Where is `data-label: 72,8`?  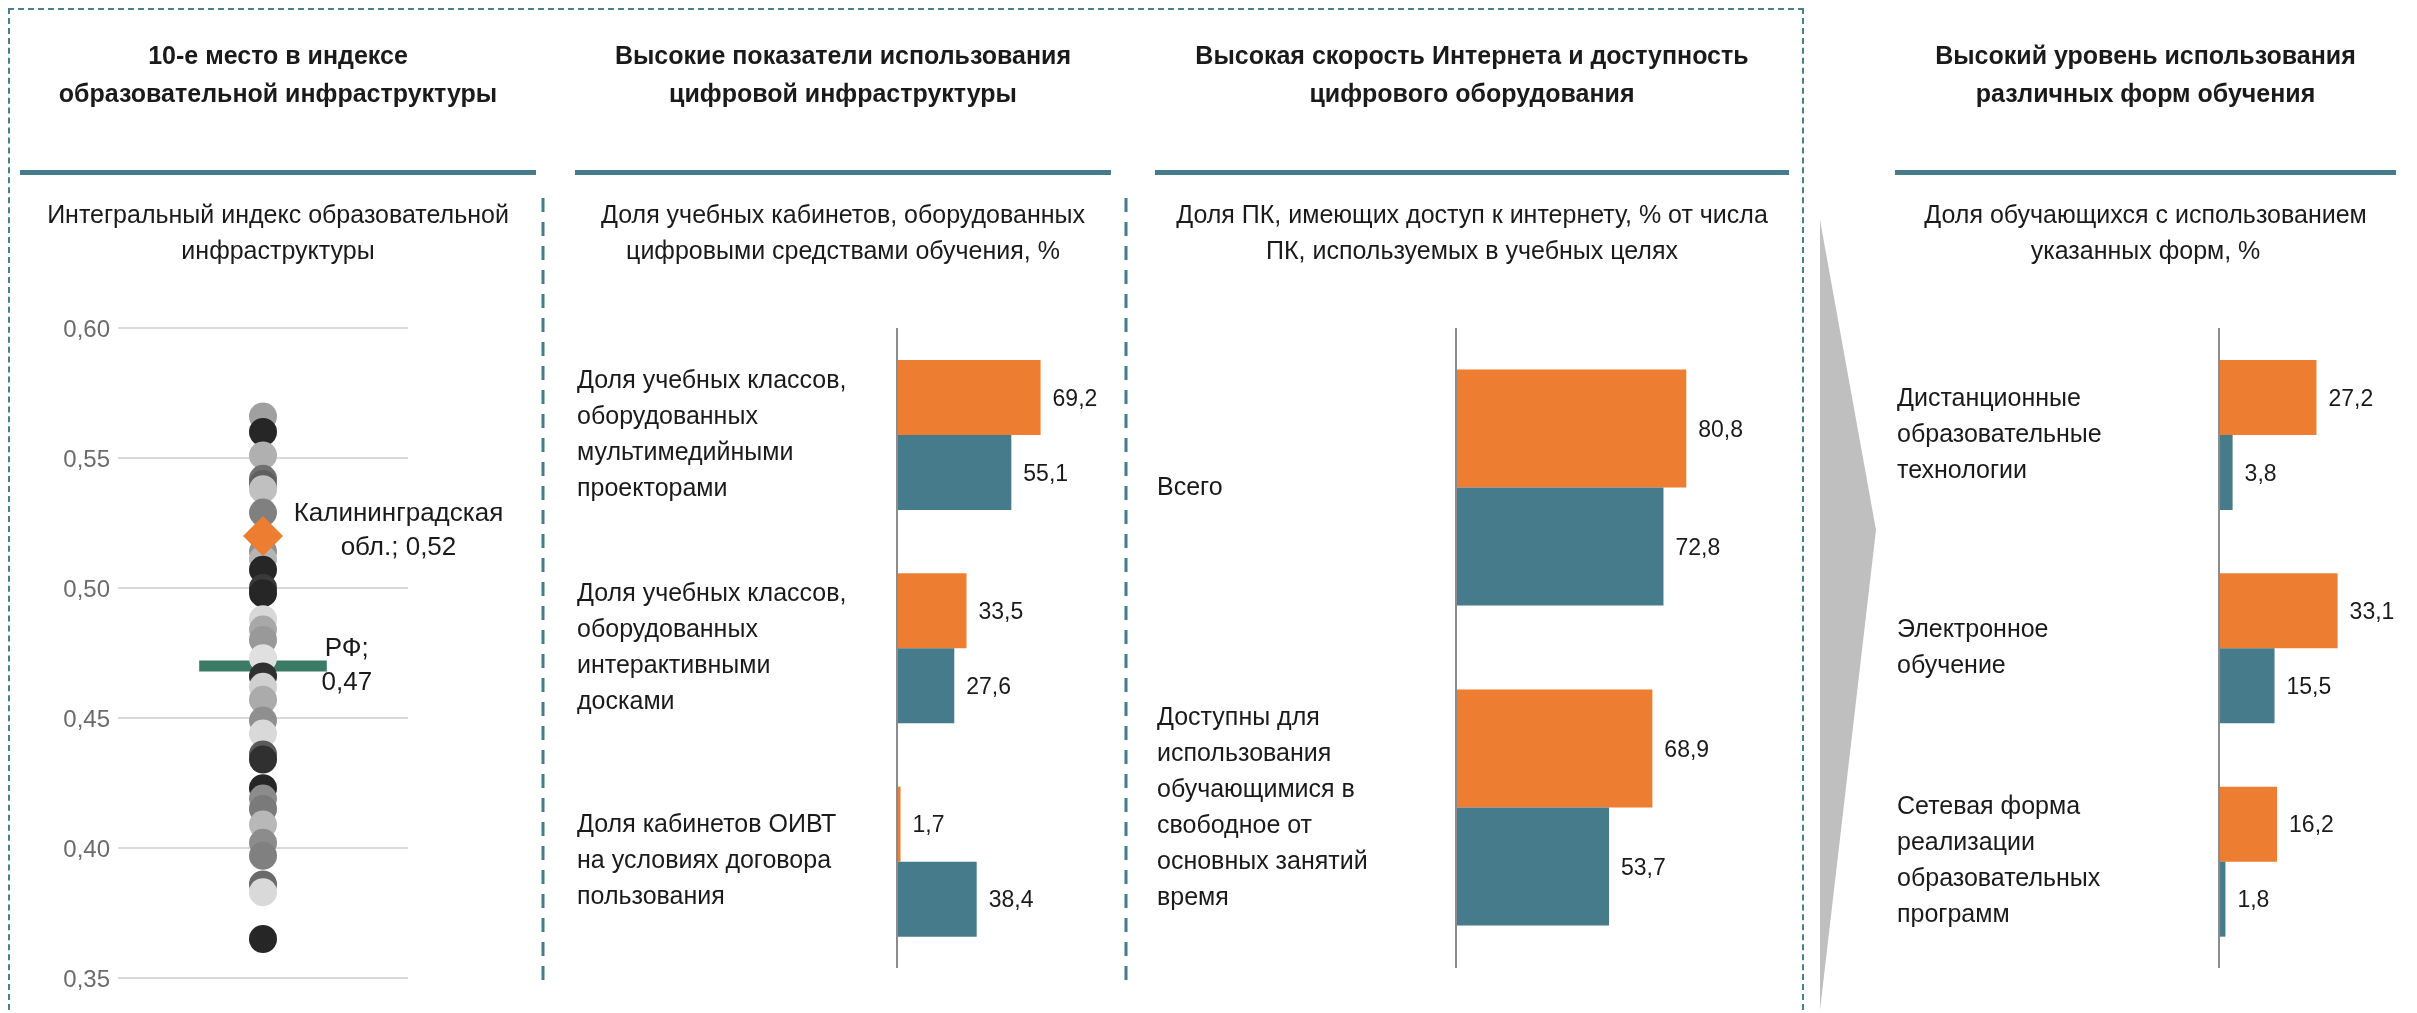 data-label: 72,8 is located at coordinates (1698, 546).